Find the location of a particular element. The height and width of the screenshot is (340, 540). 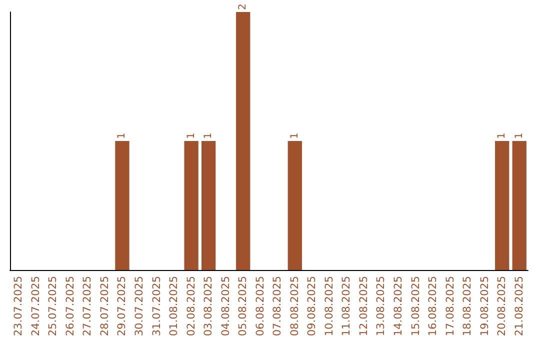

x-tick-label: 15.08.2025 is located at coordinates (416, 306).